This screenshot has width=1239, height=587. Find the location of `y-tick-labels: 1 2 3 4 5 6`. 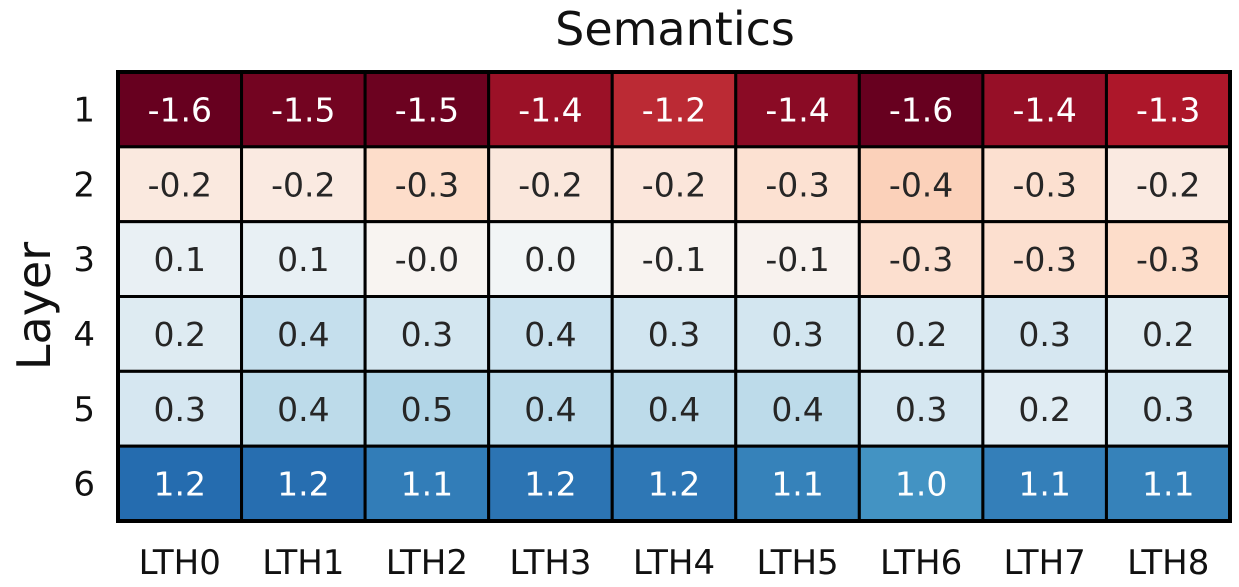

y-tick-labels: 1 2 3 4 5 6 is located at coordinates (84, 297).